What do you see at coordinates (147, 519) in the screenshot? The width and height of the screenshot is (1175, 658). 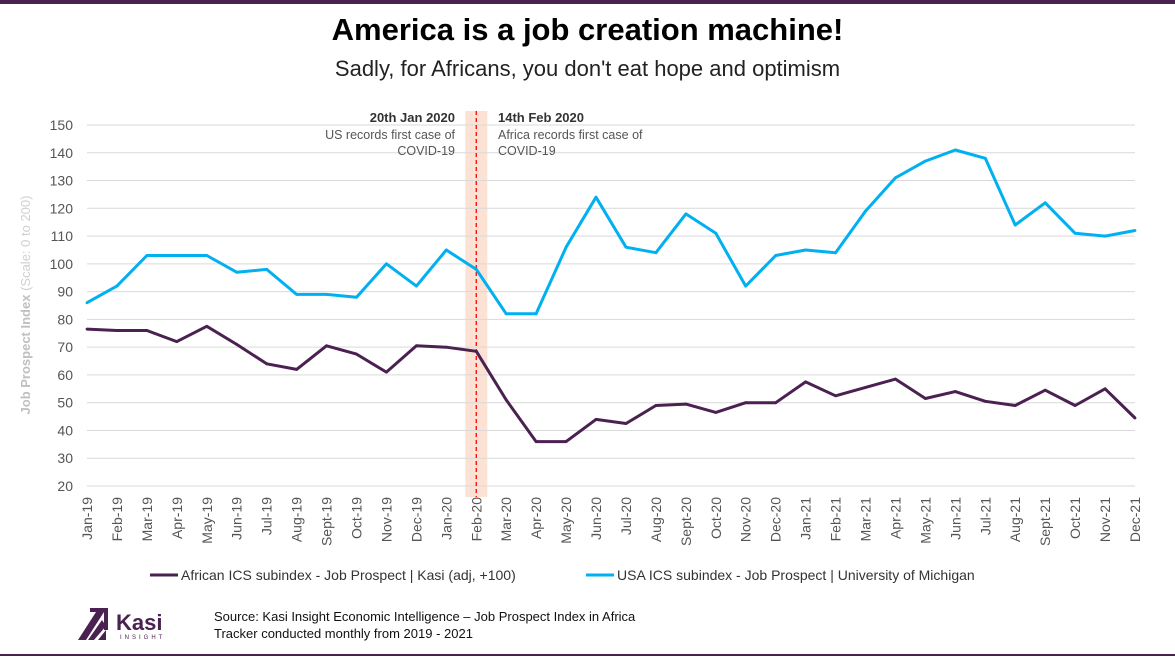 I see `x-tick-label: Mar-19` at bounding box center [147, 519].